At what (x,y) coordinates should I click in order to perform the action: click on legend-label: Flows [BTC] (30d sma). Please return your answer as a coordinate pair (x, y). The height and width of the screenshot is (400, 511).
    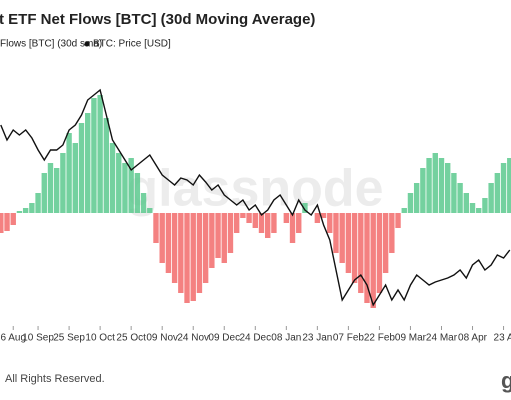
    Looking at the image, I should click on (51, 44).